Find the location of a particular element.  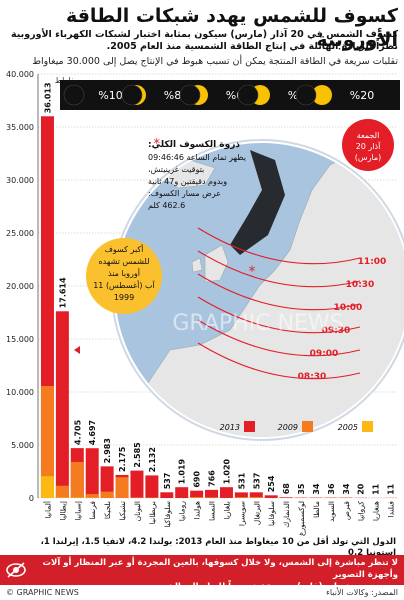

y-tick-label: 15.000 is located at coordinates (20, 339).